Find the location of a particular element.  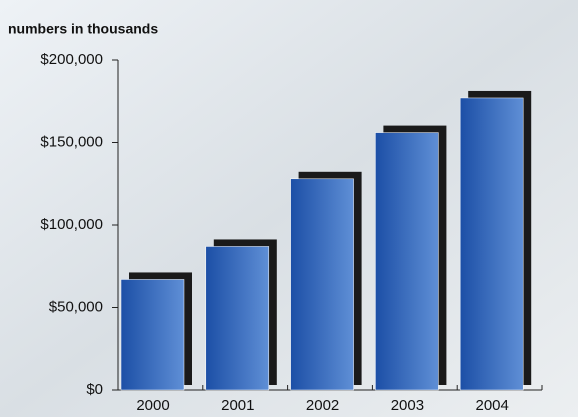

y-tick-label: $50,000 is located at coordinates (76, 306).